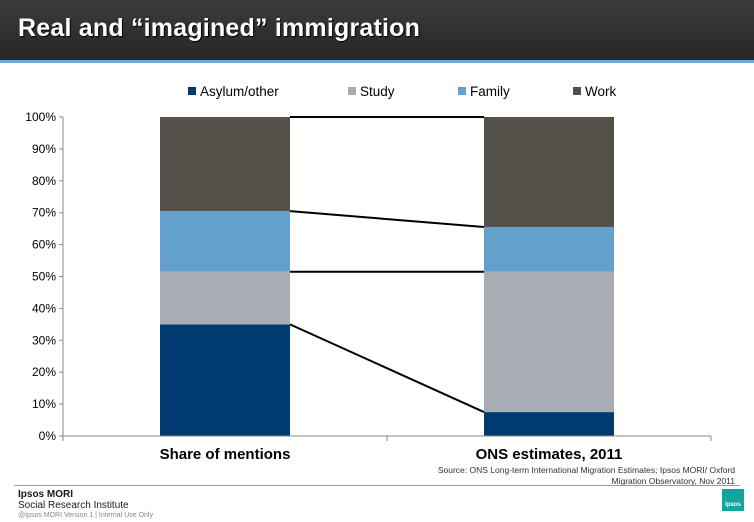  Describe the element at coordinates (73, 505) in the screenshot. I see `brand-subtitle: Social Research Institute` at that location.